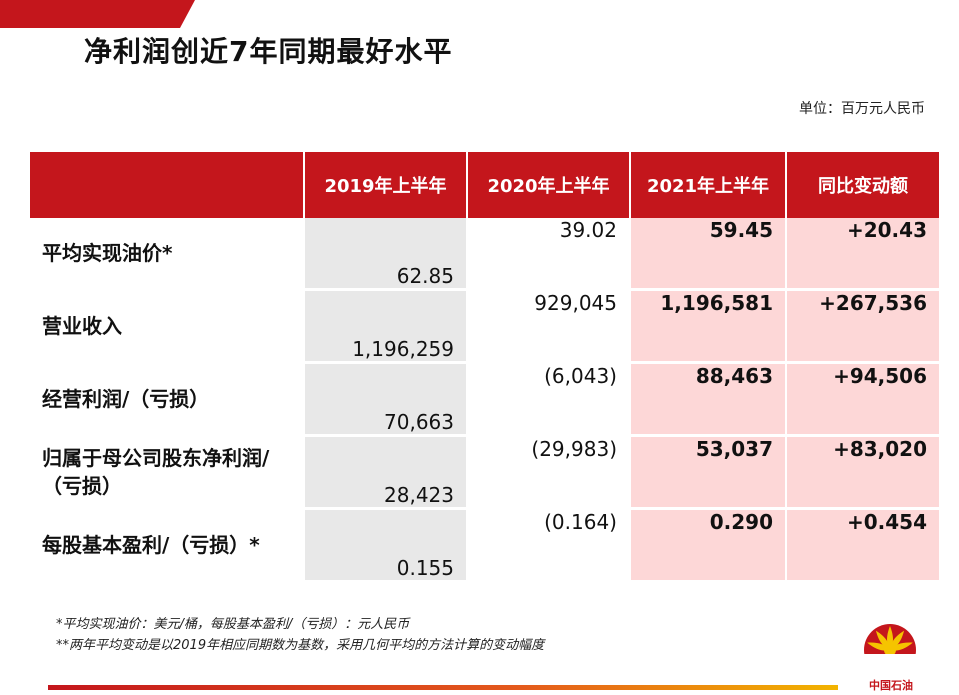 The image size is (959, 695). What do you see at coordinates (549, 546) in the screenshot?
I see `cell-2020: (0.164)` at bounding box center [549, 546].